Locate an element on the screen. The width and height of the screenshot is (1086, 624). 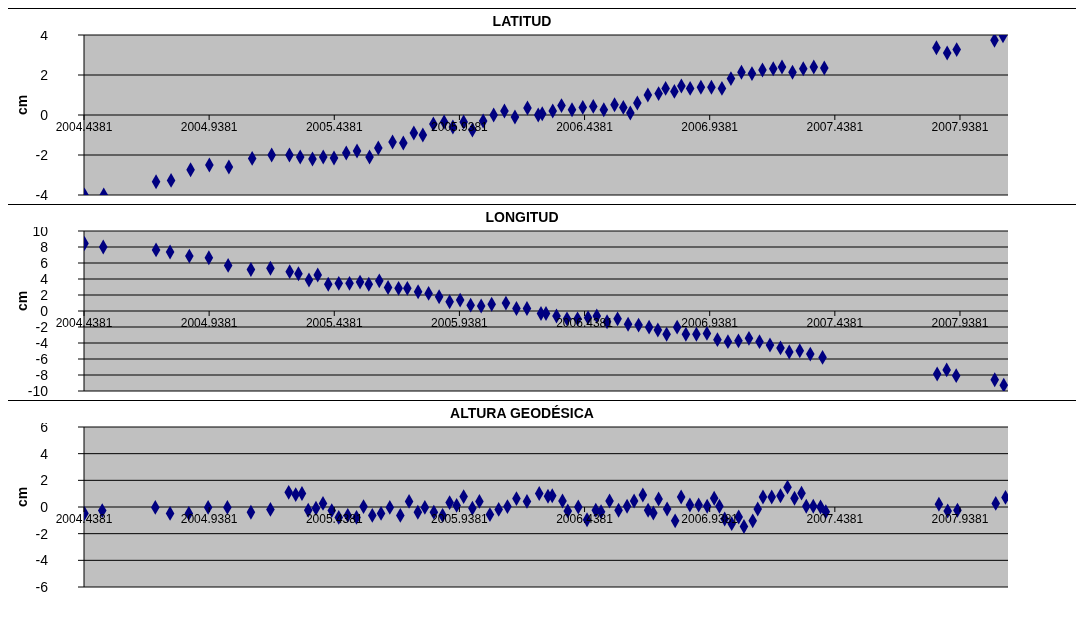
y-tick-label: -8 is located at coordinates (42, 374).